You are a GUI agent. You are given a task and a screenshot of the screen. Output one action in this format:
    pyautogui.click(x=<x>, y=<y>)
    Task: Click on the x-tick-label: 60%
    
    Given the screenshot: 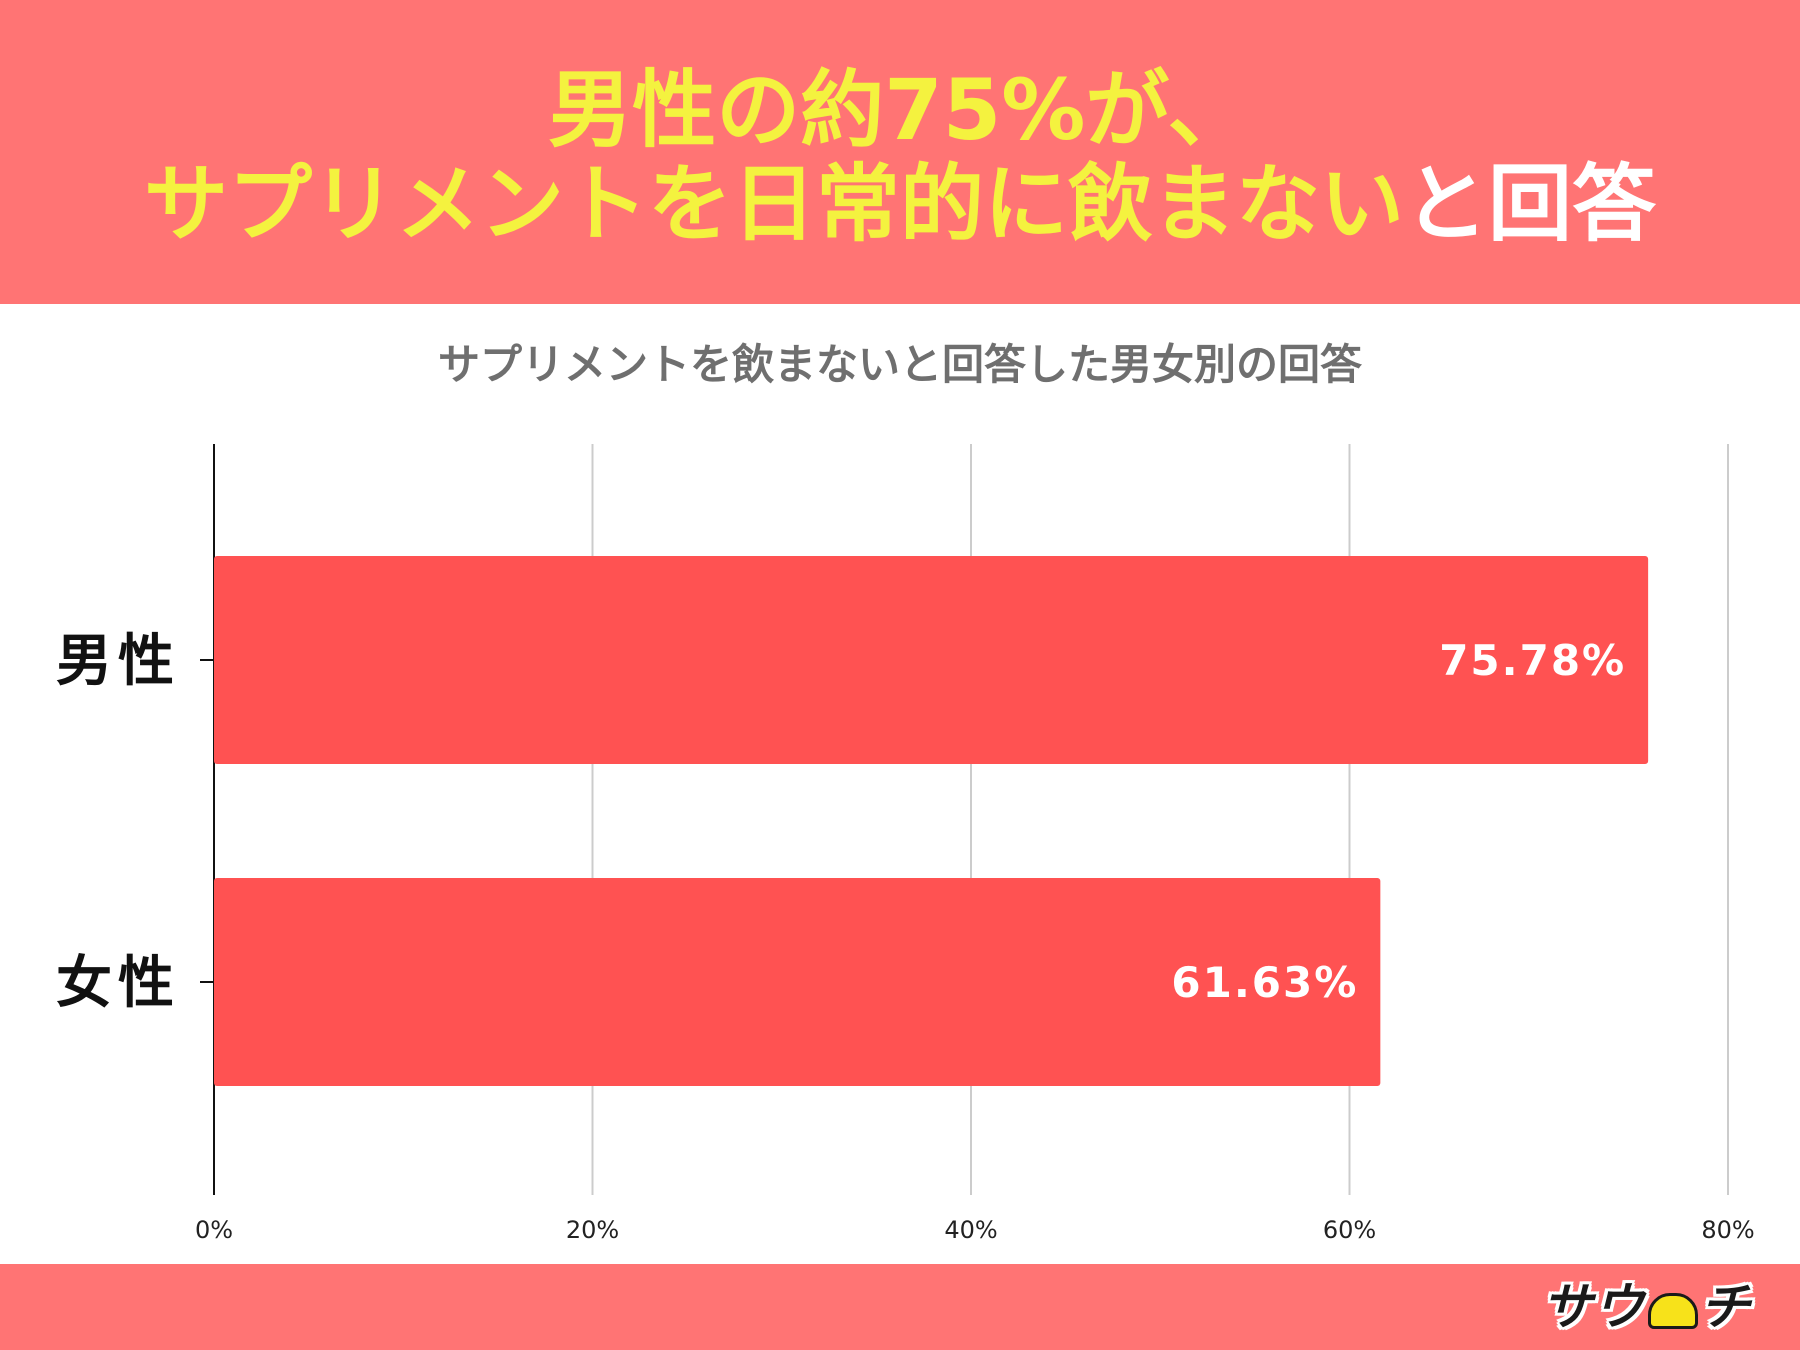 What is the action you would take?
    pyautogui.click(x=1349, y=1230)
    